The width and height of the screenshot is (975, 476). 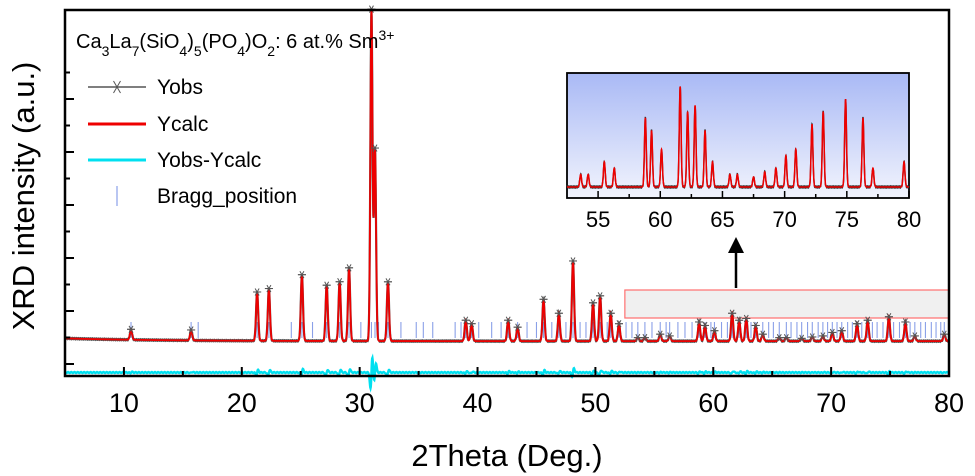 What do you see at coordinates (753, 211) in the screenshot?
I see `inset-x-ticks: 55 60 65 70 75 80` at bounding box center [753, 211].